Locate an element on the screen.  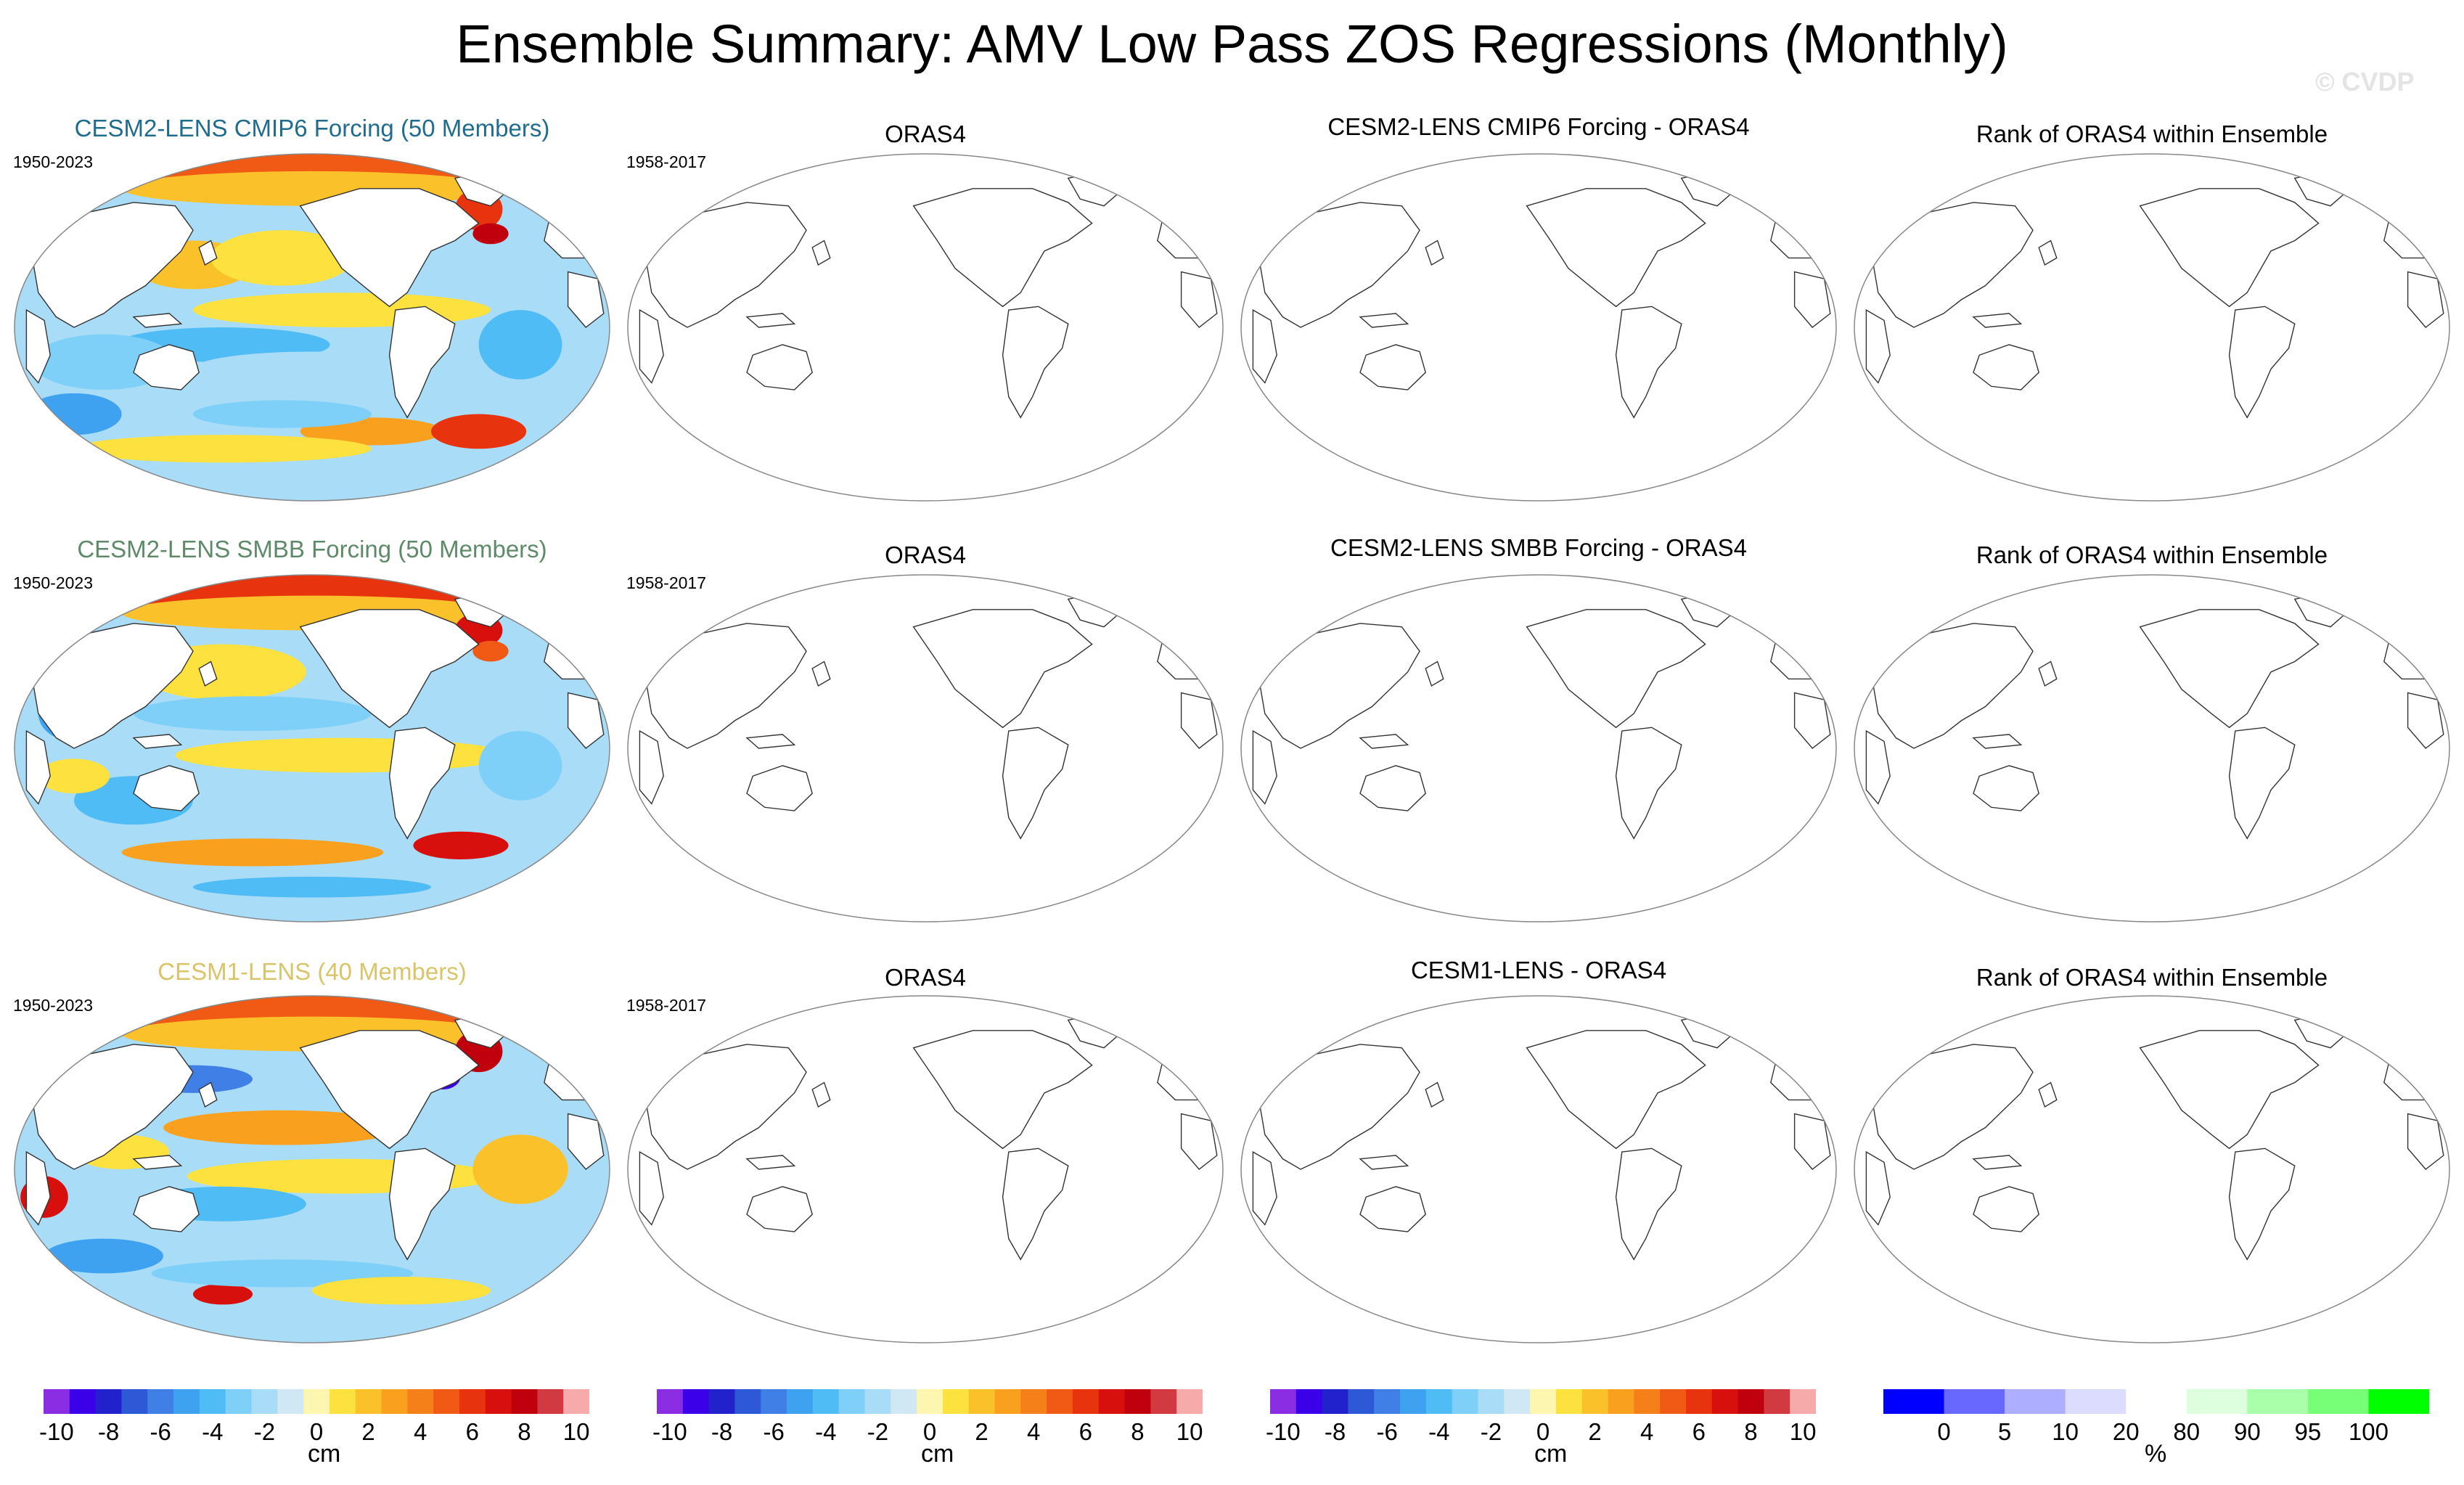
panel-title-observation-row2: ORAS4 is located at coordinates (926, 554).